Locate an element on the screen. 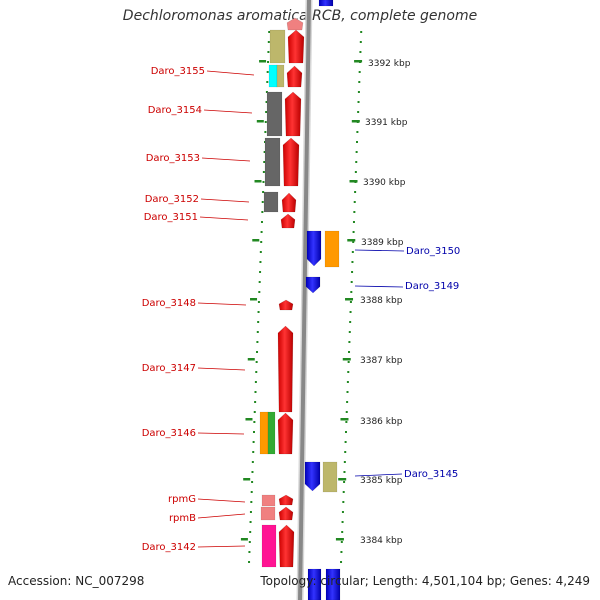 This screenshot has width=600, height=600. scale-label: 3390 kbp is located at coordinates (384, 183).